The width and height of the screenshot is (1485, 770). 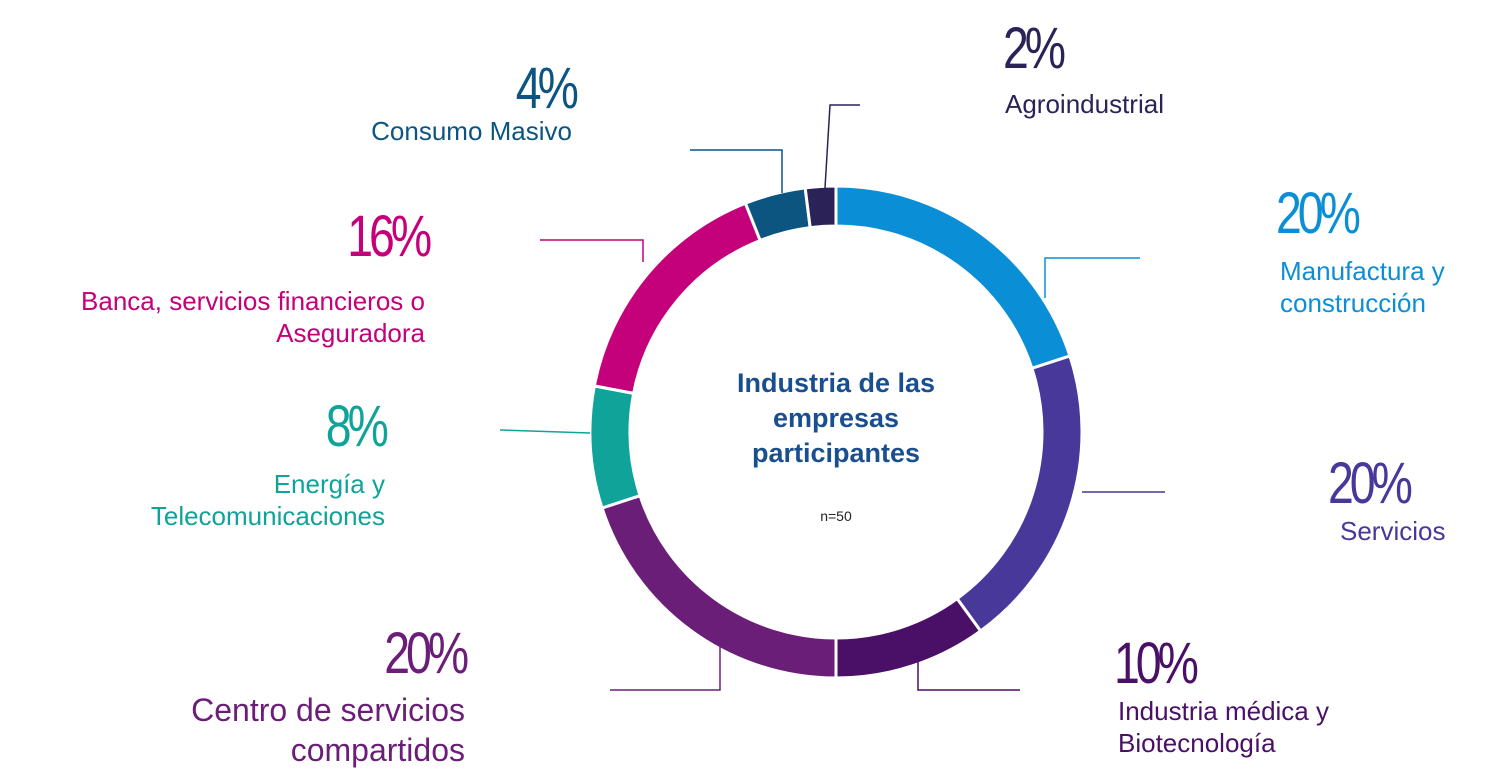 What do you see at coordinates (1393, 531) in the screenshot?
I see `category-label: Servicios` at bounding box center [1393, 531].